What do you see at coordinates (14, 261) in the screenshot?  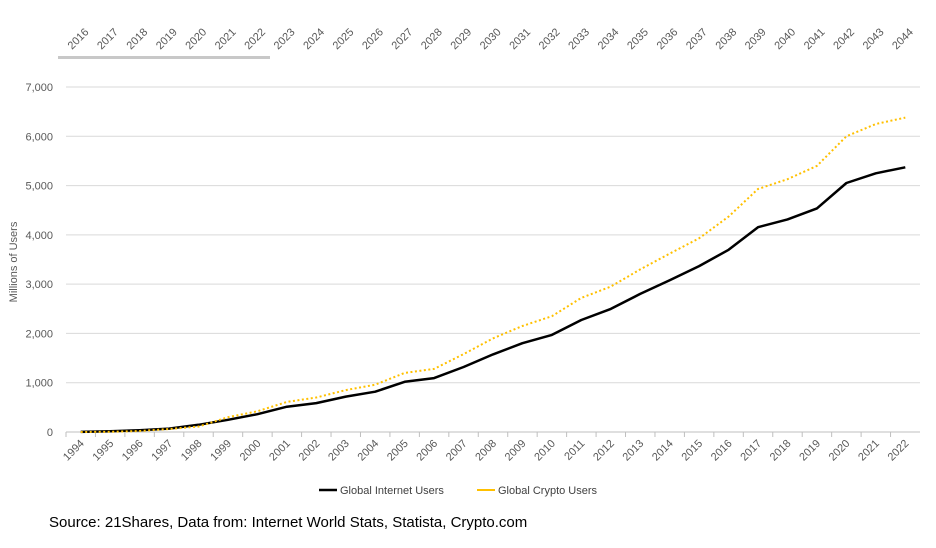 I see `y-axis-title: Millions of Users` at bounding box center [14, 261].